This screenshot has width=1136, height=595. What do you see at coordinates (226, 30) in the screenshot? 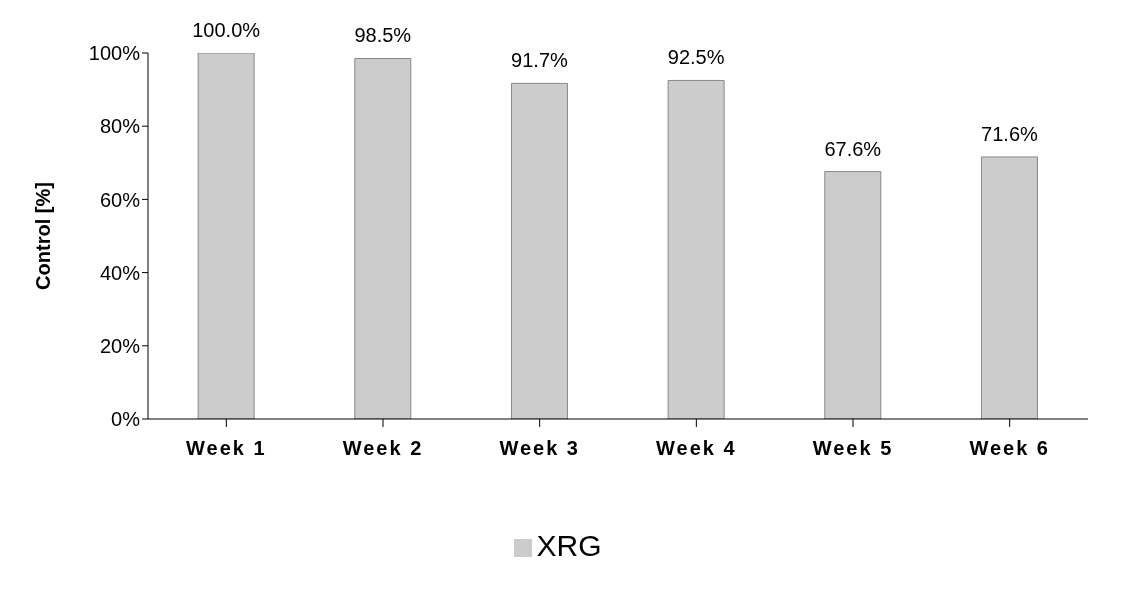
I see `data-label: 100.0%` at bounding box center [226, 30].